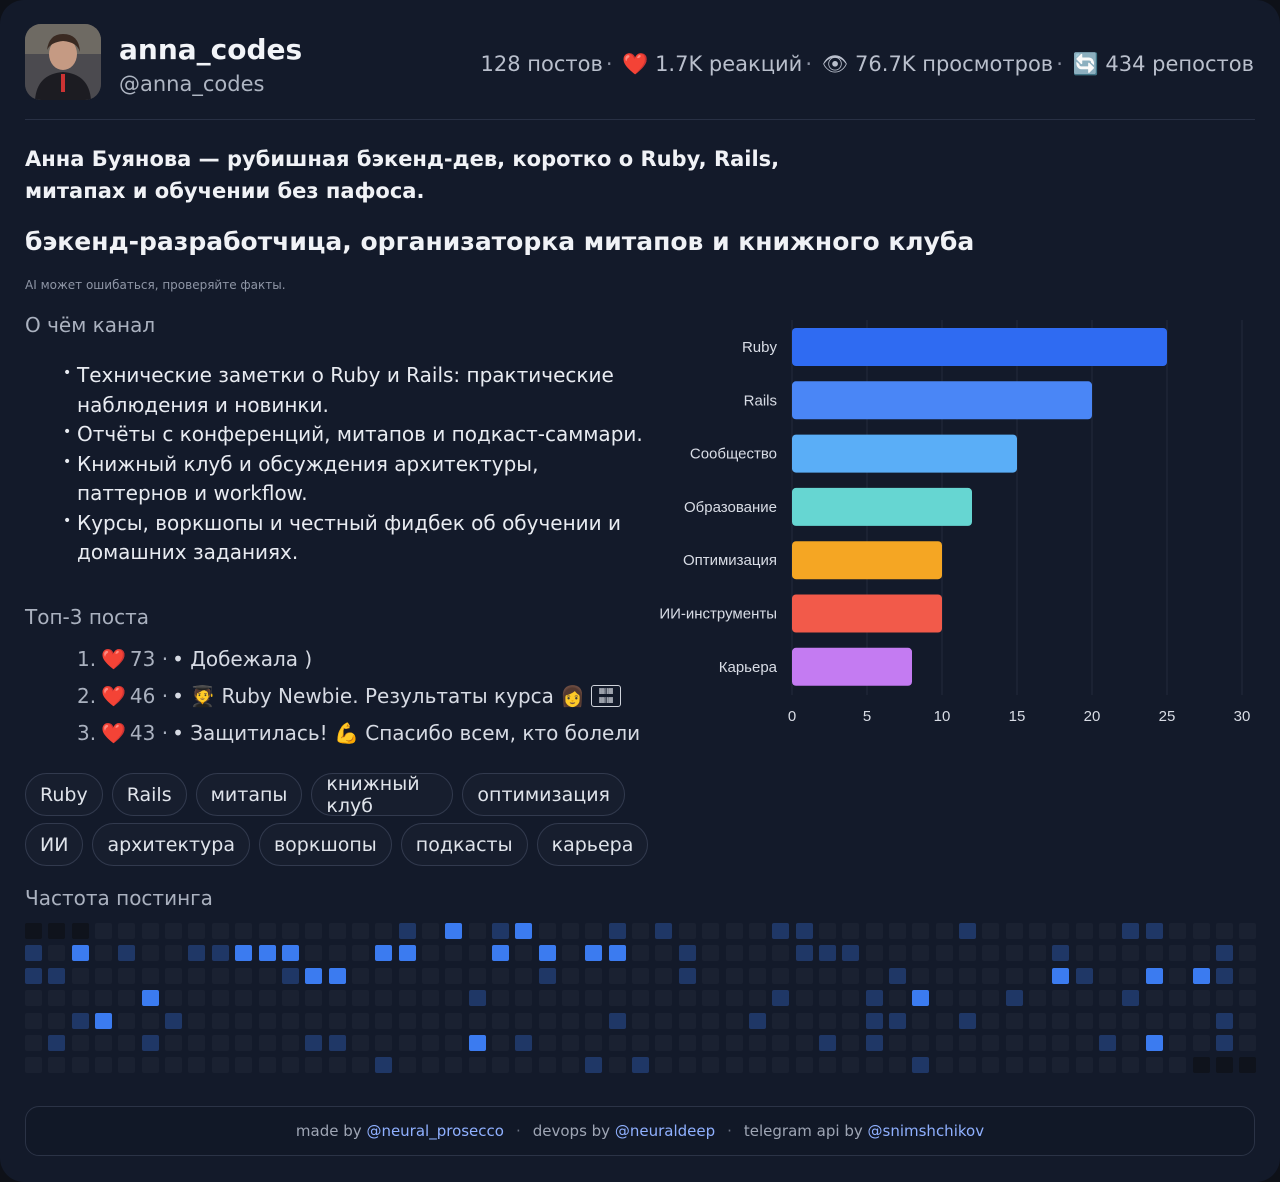 The image size is (1280, 1182). What do you see at coordinates (64, 794) in the screenshot?
I see `tag-chip: Ruby` at bounding box center [64, 794].